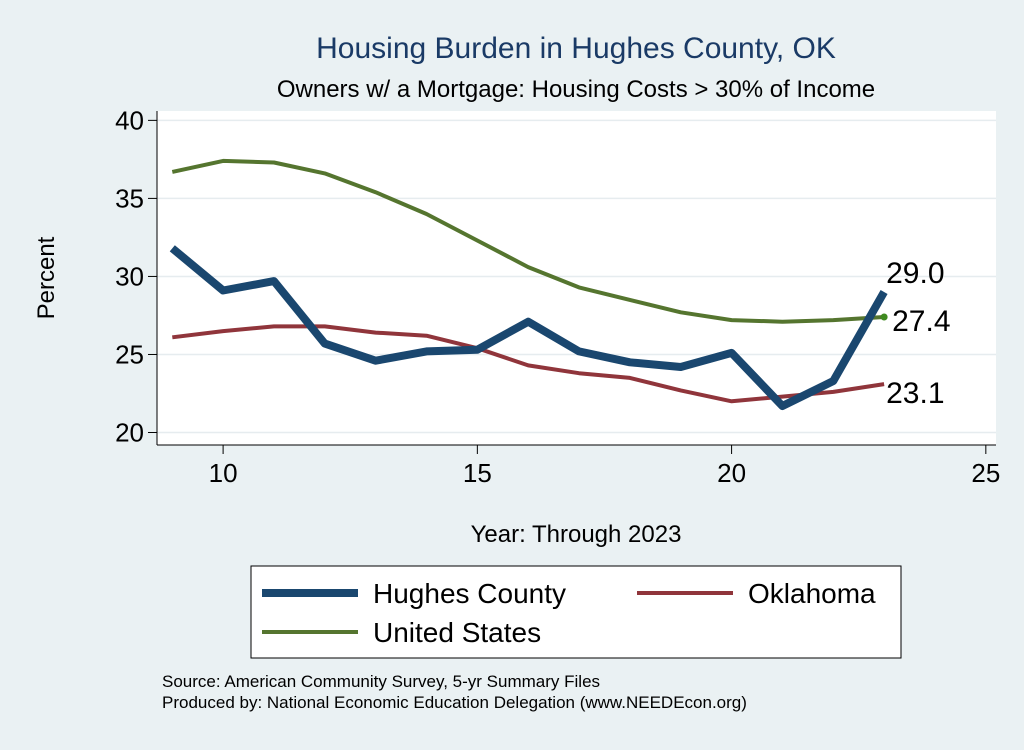  Describe the element at coordinates (477, 473) in the screenshot. I see `x-tick-label-15: 15` at that location.